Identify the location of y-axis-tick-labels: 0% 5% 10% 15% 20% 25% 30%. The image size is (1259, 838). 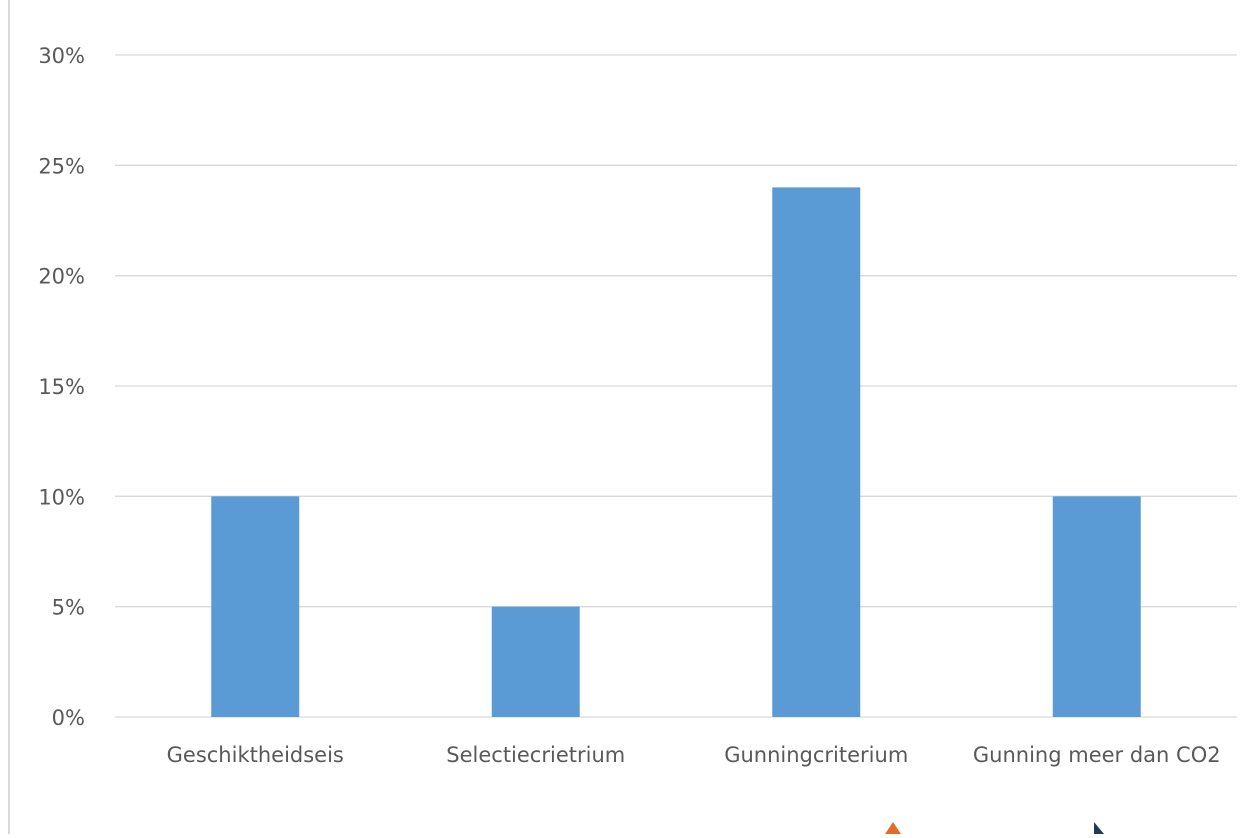
(61, 387).